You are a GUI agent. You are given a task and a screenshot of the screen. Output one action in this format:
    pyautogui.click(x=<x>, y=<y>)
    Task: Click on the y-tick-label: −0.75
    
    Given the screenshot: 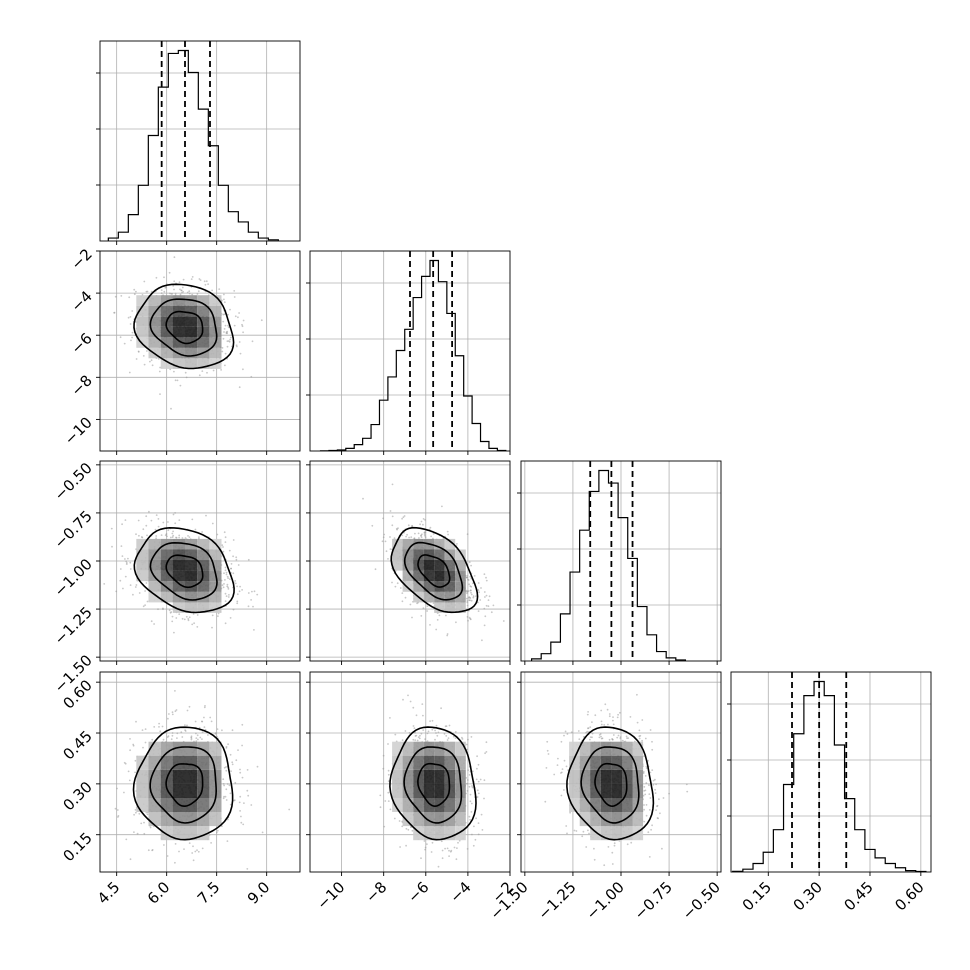 What is the action you would take?
    pyautogui.click(x=73, y=529)
    